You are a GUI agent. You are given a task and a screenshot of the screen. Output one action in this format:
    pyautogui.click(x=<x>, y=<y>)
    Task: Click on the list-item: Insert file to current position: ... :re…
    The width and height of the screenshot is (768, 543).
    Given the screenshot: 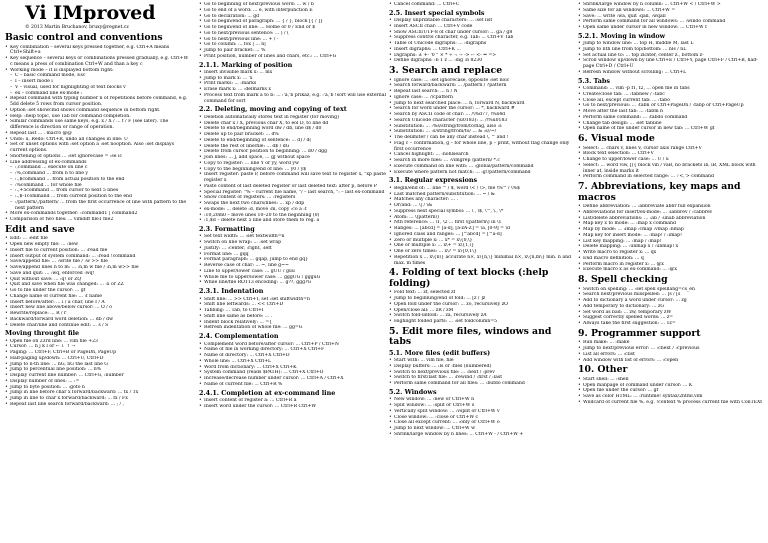 What is the action you would take?
    pyautogui.click(x=98, y=251)
    